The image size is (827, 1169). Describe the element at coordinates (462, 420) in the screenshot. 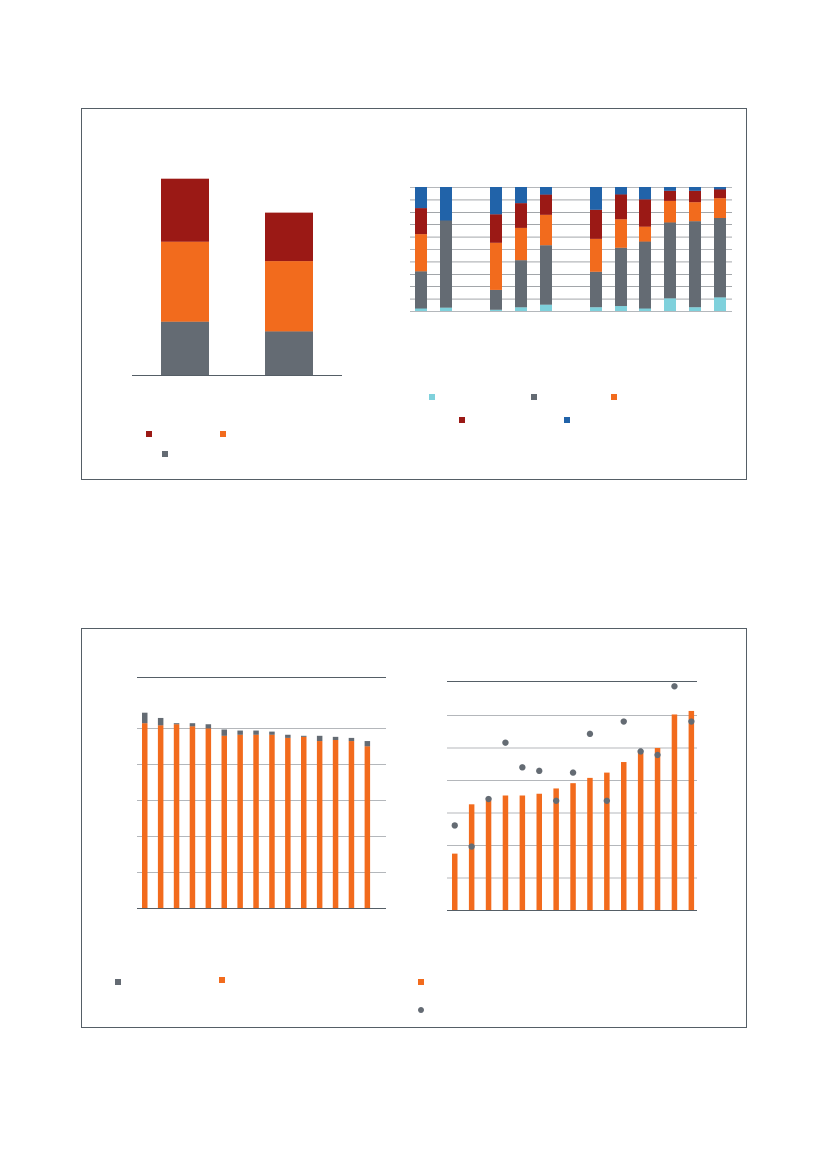

I see `legend-swatch-2-dark-red` at that location.